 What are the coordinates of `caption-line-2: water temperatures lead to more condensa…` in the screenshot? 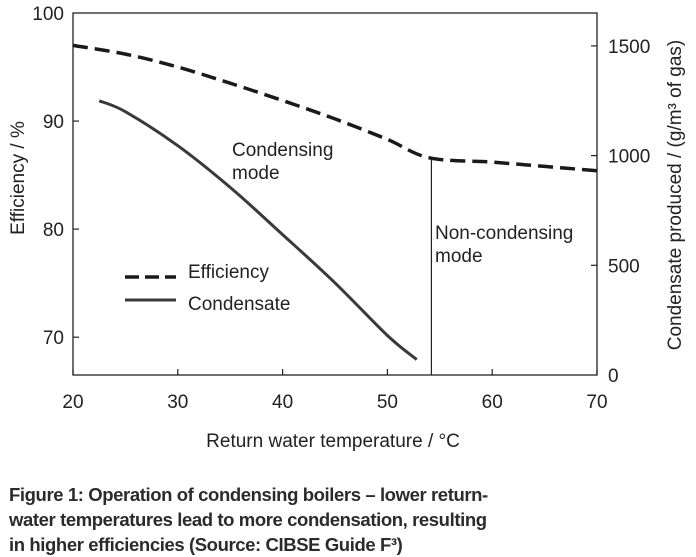 It's located at (248, 519).